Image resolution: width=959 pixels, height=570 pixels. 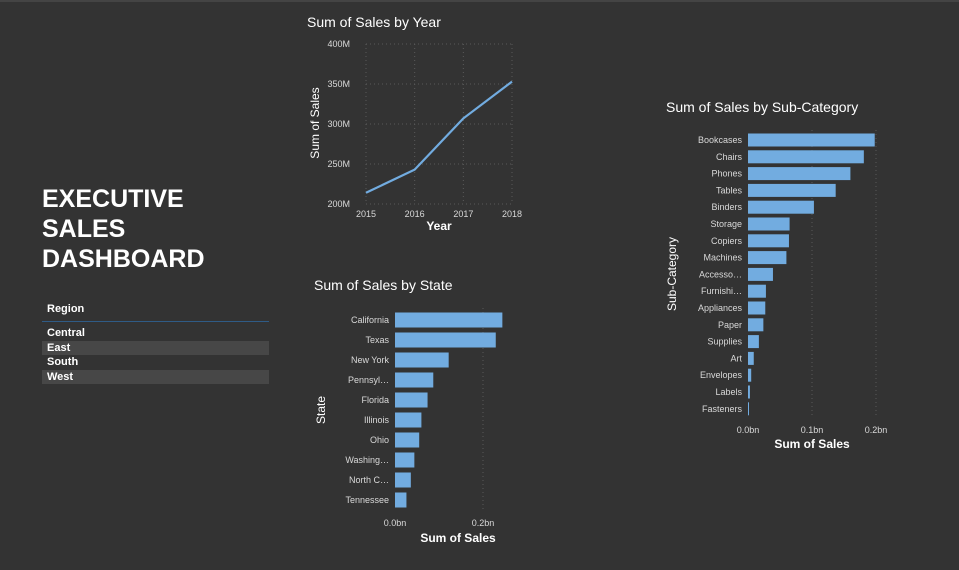 What do you see at coordinates (315, 122) in the screenshot?
I see `y-axis-title-year: Sum of Sales` at bounding box center [315, 122].